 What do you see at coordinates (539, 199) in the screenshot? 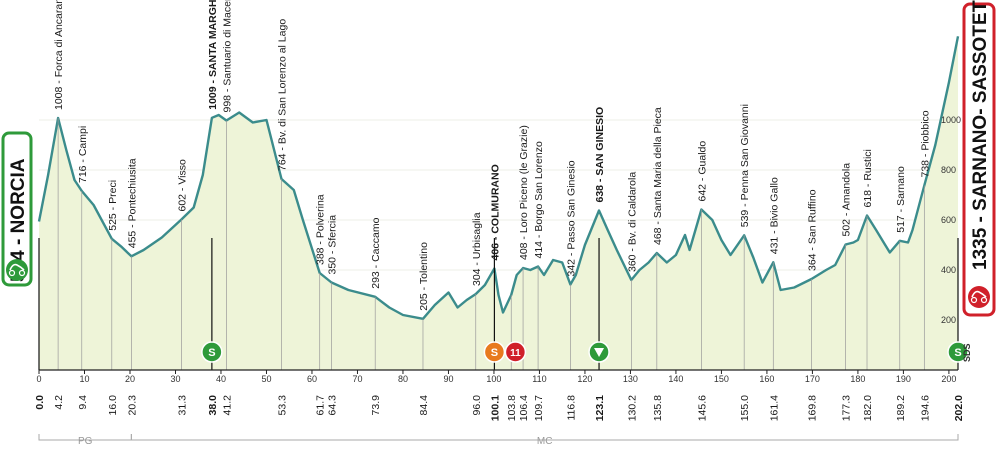
I see `waypoint-label: 414 - Borgo San Lorenzo` at bounding box center [539, 199].